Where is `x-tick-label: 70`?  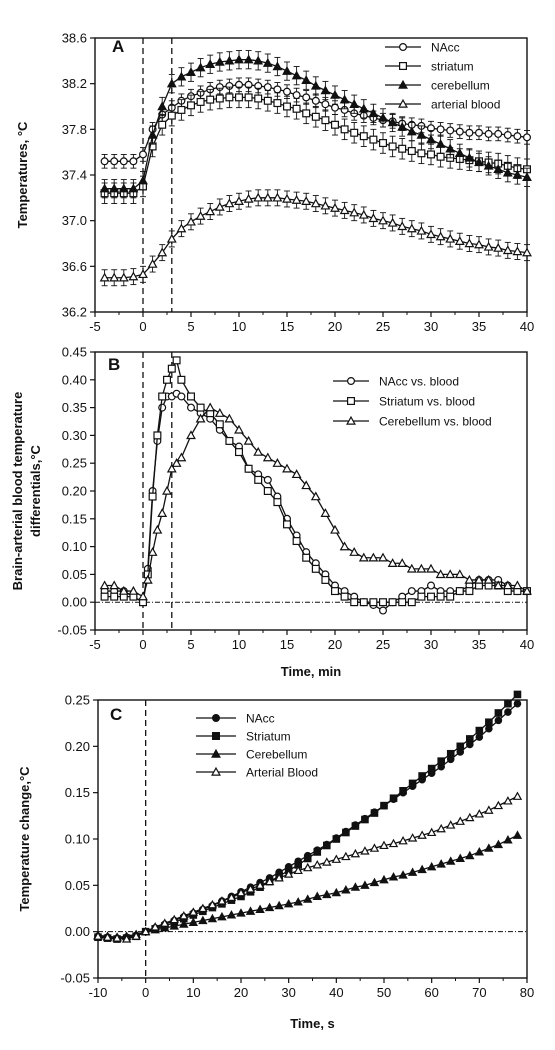
x-tick-label: 70 is located at coordinates (479, 992).